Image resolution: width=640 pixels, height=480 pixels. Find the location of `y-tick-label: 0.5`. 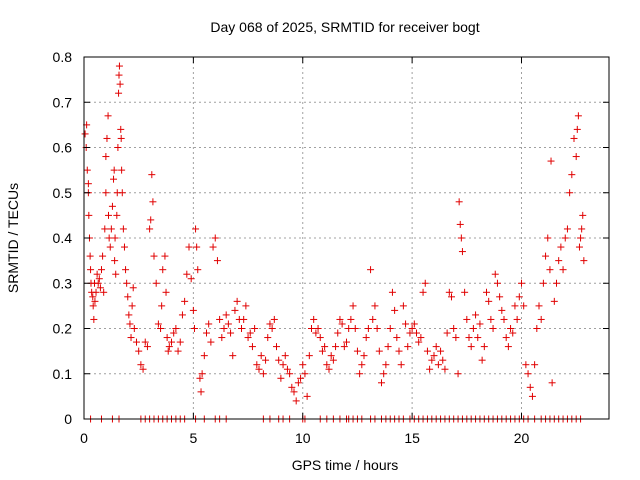

y-tick-label: 0.5 is located at coordinates (63, 193).